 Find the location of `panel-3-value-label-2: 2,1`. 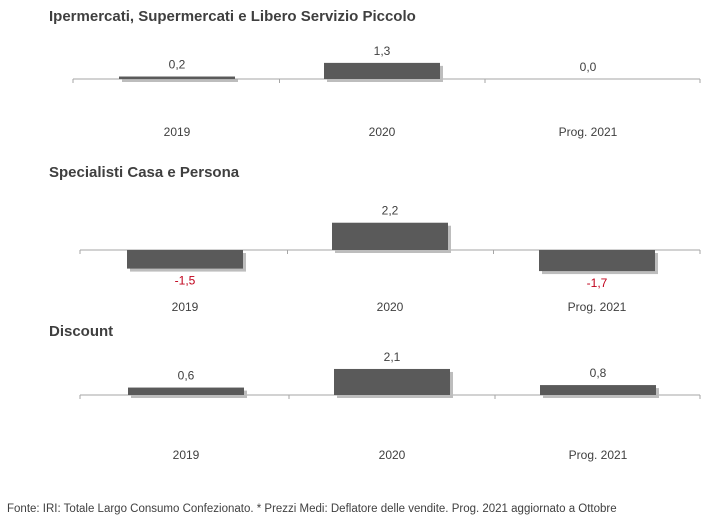

panel-3-value-label-2: 2,1 is located at coordinates (392, 357).